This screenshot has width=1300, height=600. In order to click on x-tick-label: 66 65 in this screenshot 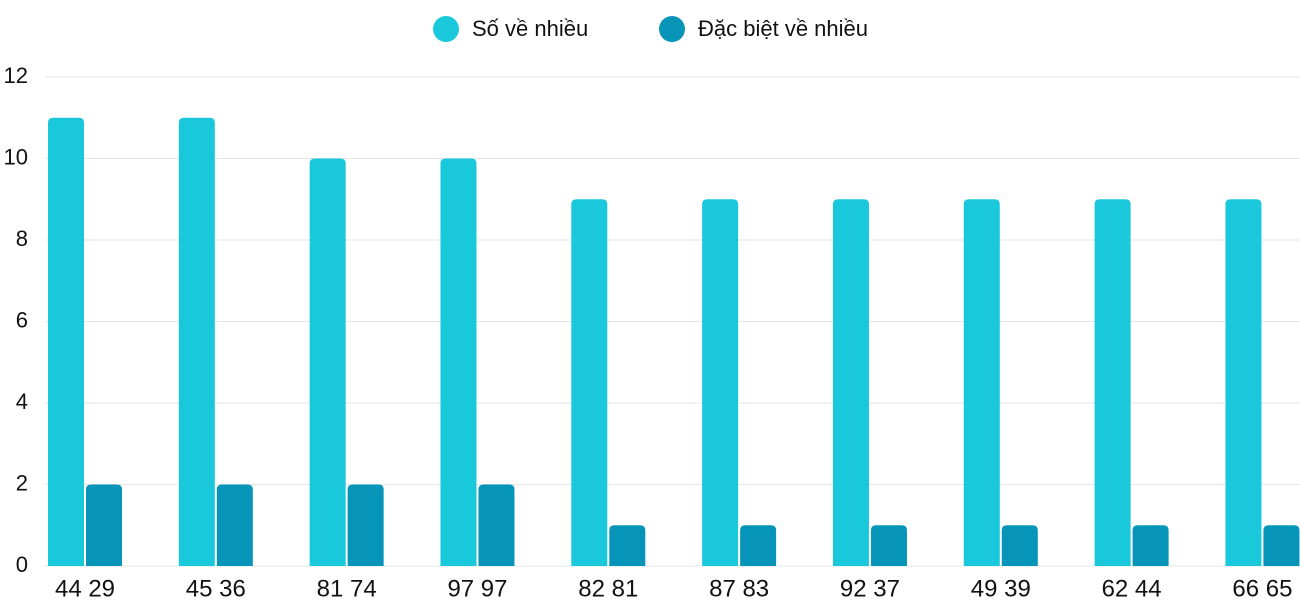, I will do `click(1262, 587)`.